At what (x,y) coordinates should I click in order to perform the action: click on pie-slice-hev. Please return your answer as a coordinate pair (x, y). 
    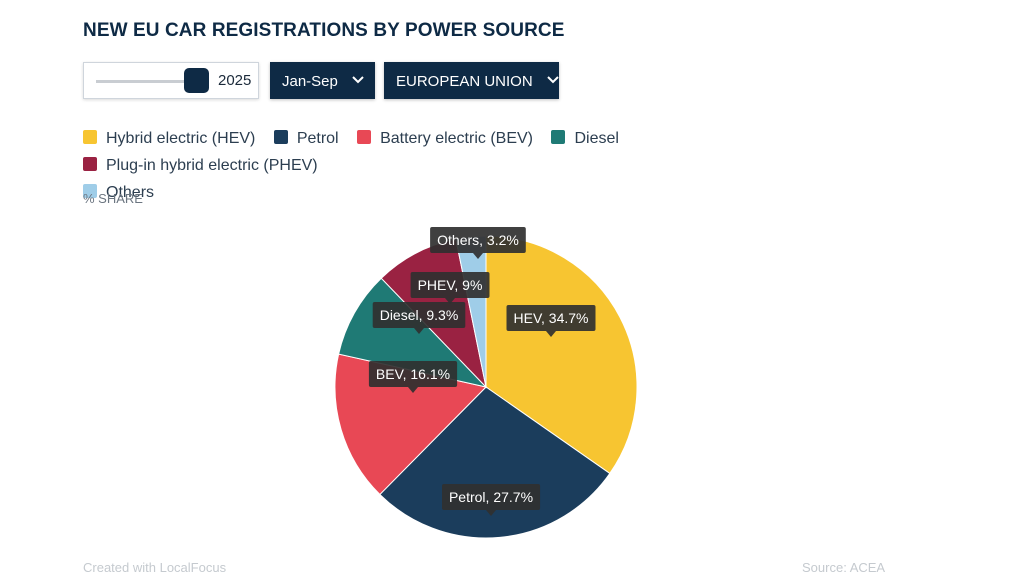
    Looking at the image, I should click on (561, 355).